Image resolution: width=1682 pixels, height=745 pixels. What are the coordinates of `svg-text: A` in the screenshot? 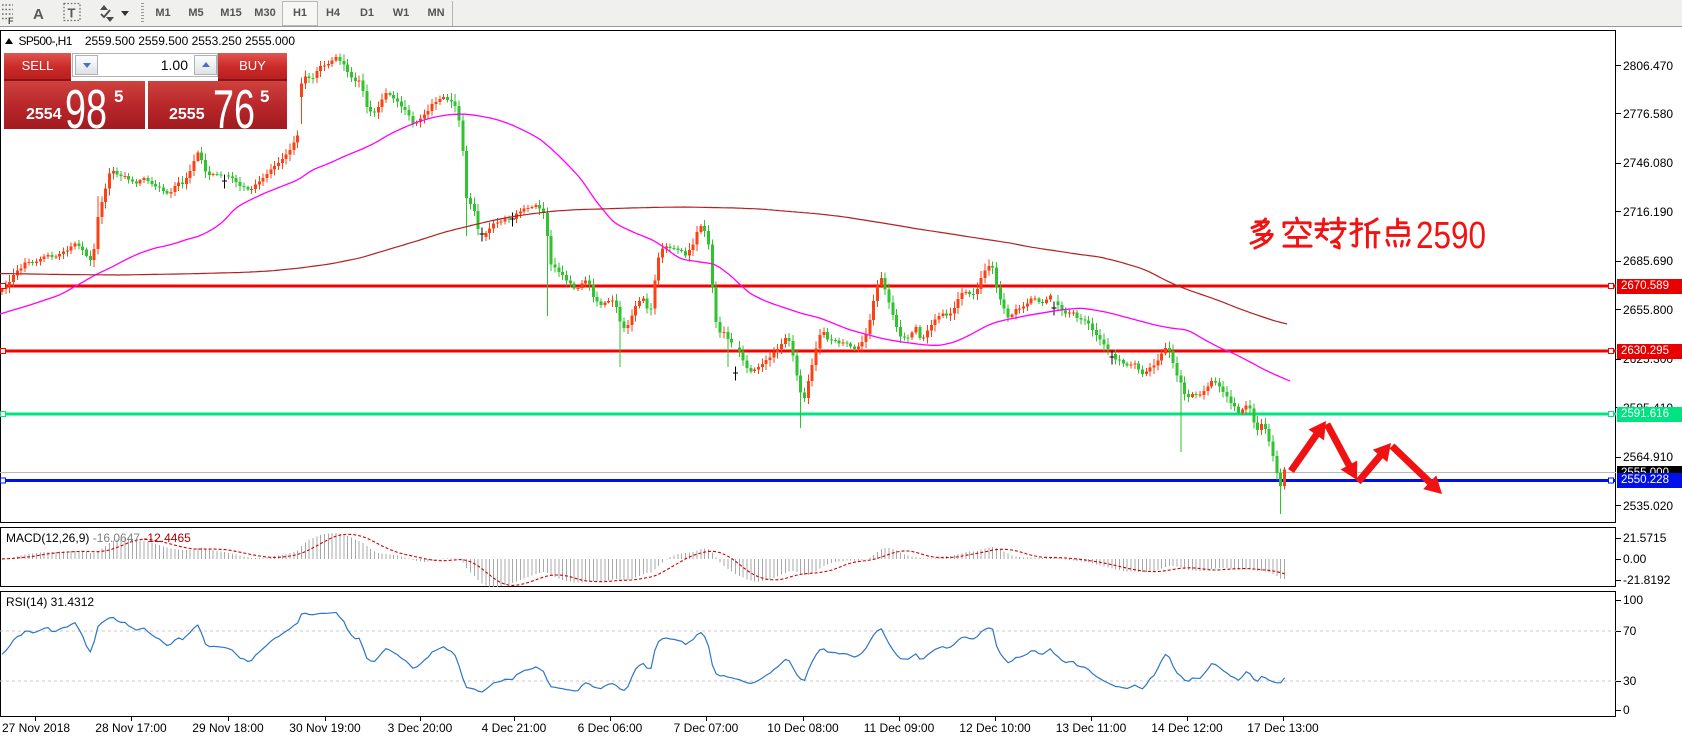 It's located at (38, 14).